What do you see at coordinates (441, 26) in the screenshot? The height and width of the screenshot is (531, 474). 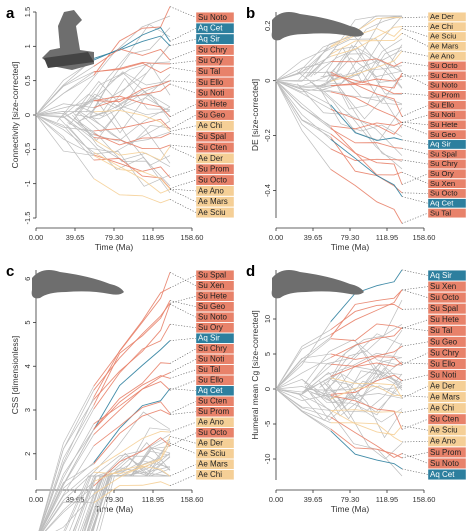 I see `tip-label-text: Ae Chi` at bounding box center [441, 26].